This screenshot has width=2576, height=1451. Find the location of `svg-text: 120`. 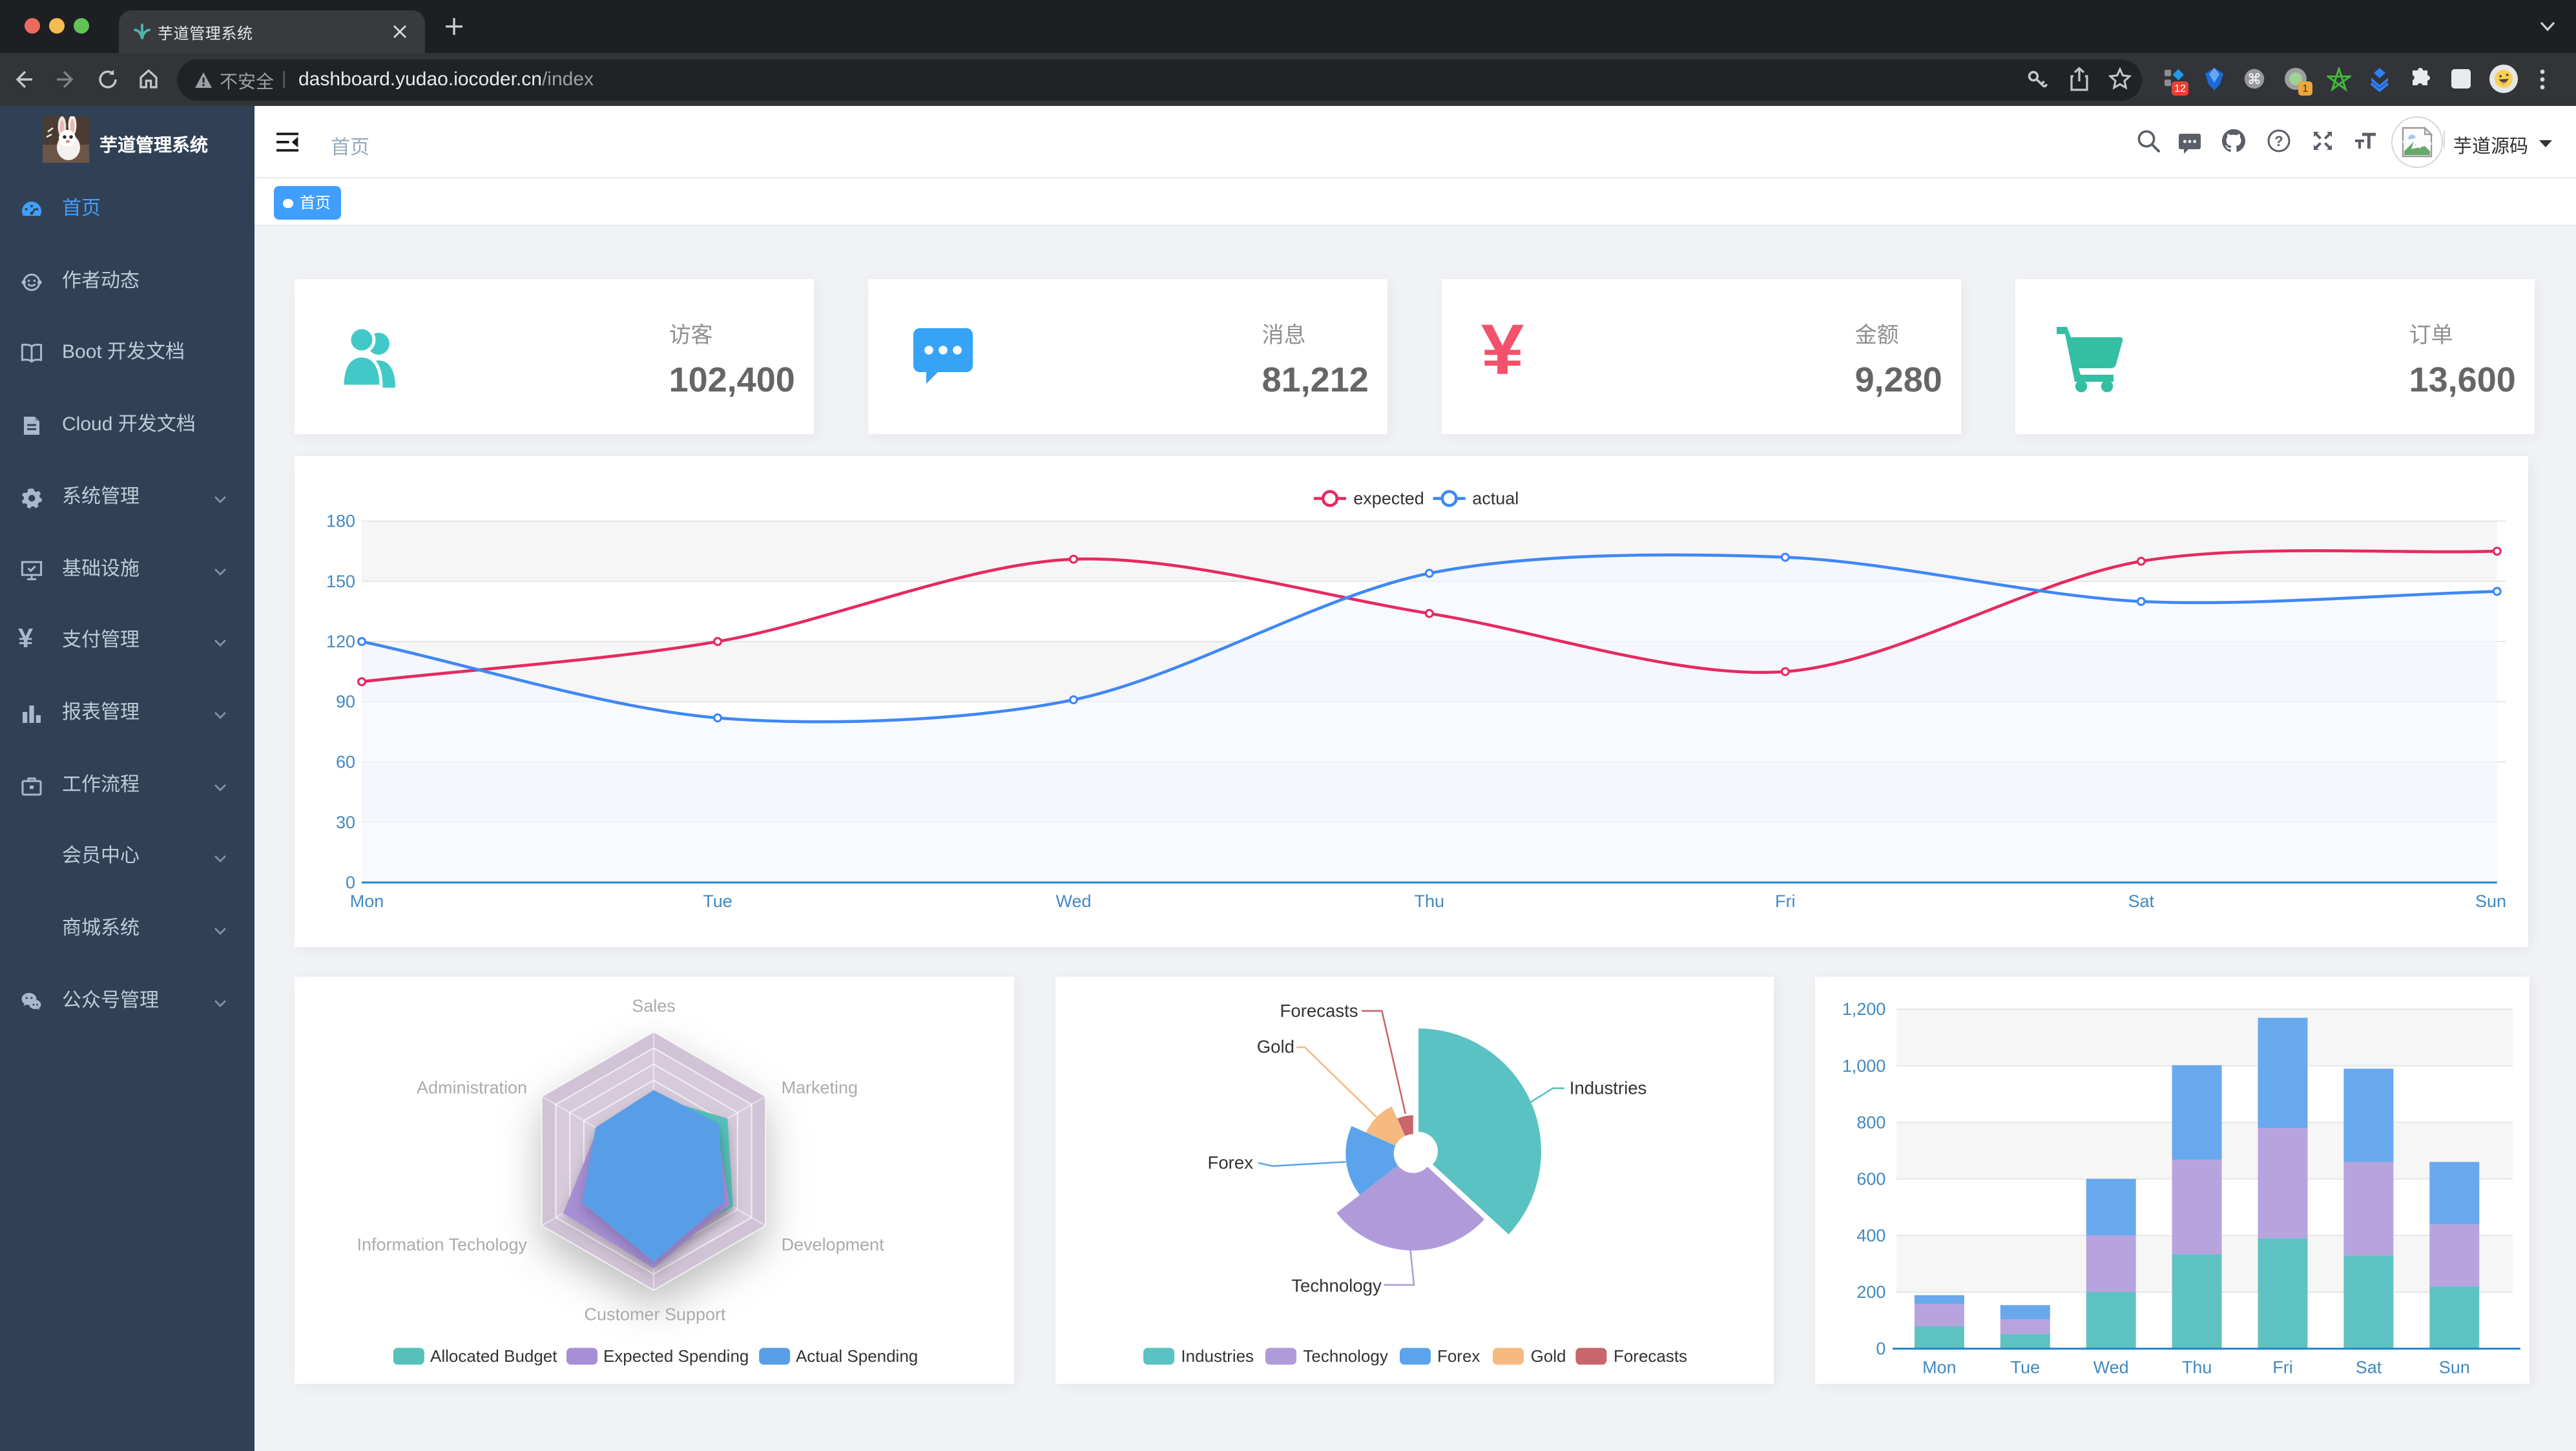

svg-text: 120 is located at coordinates (340, 641).